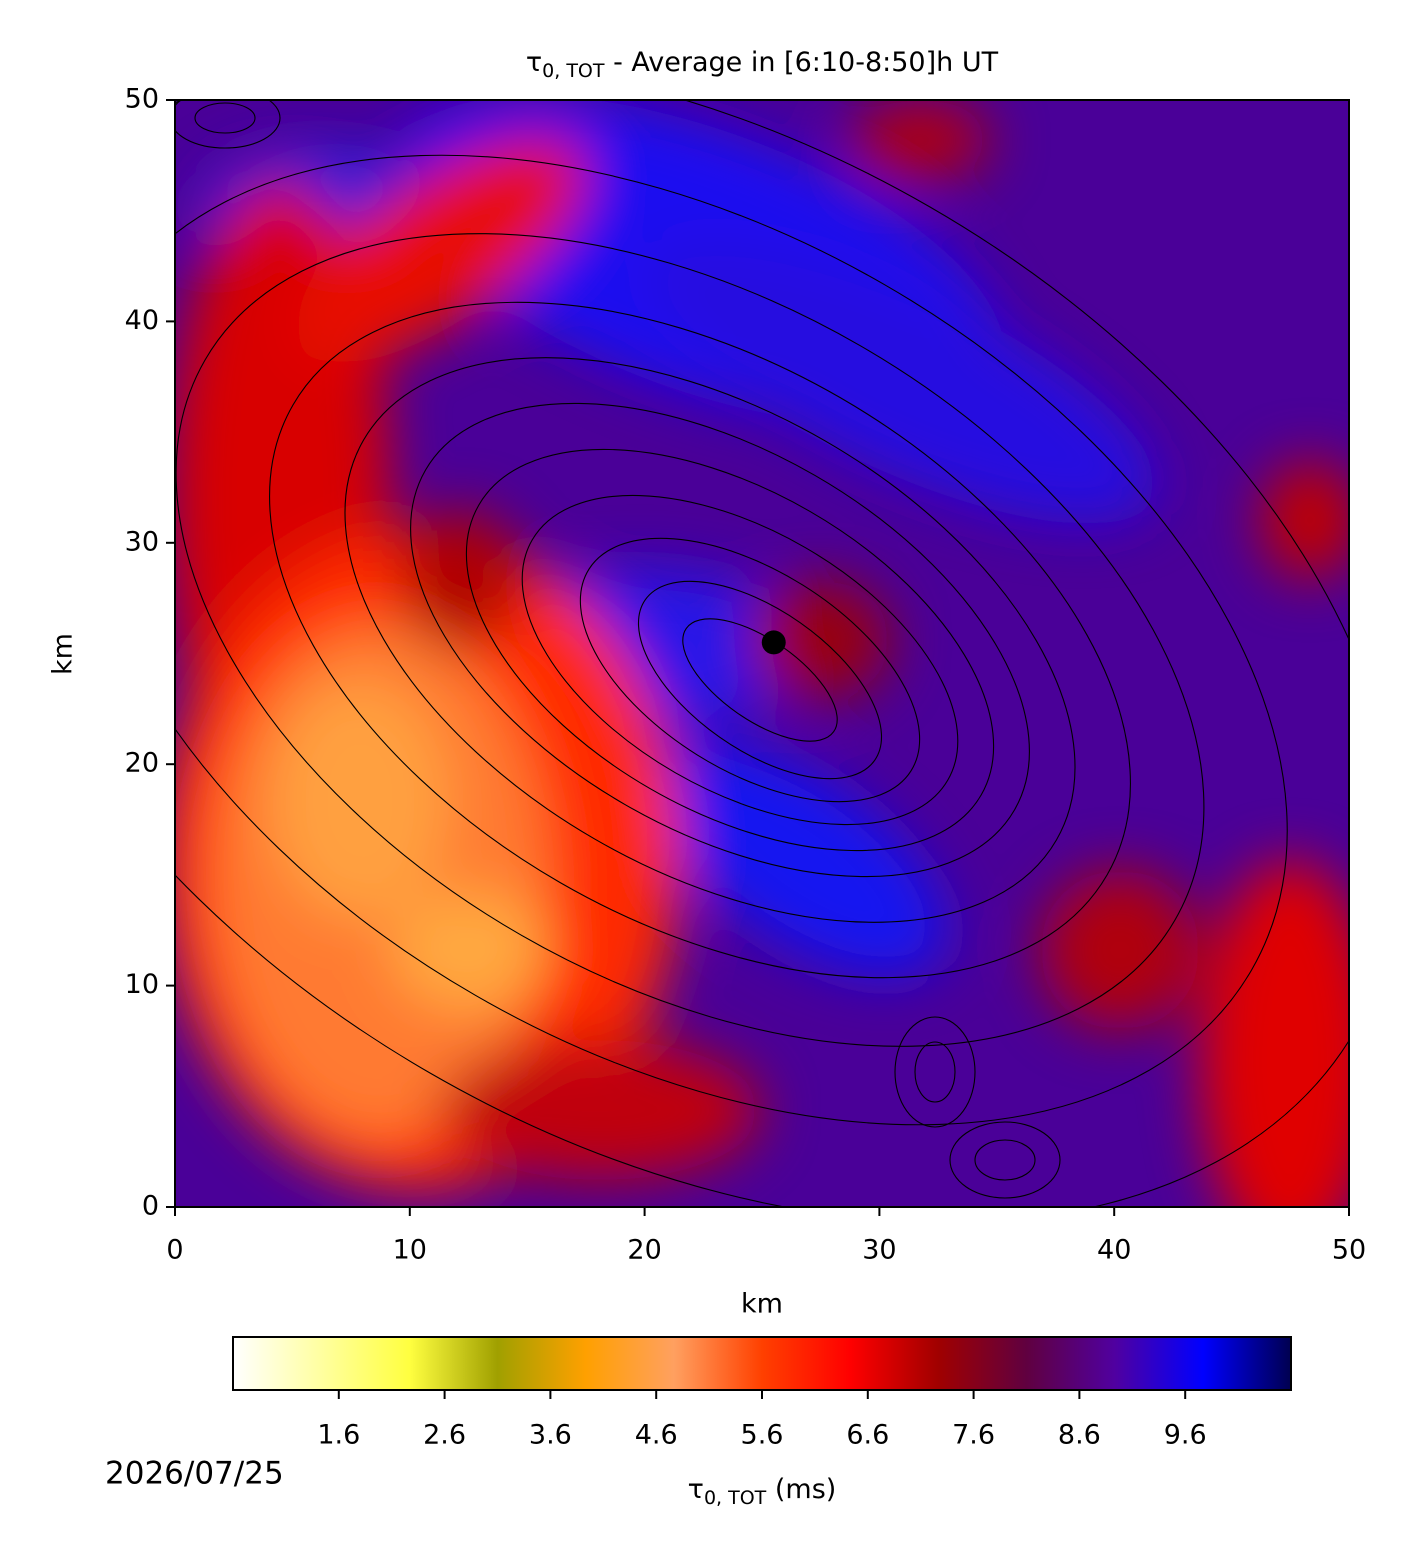 The height and width of the screenshot is (1560, 1418). What do you see at coordinates (762, 1363) in the screenshot?
I see `colorbar` at bounding box center [762, 1363].